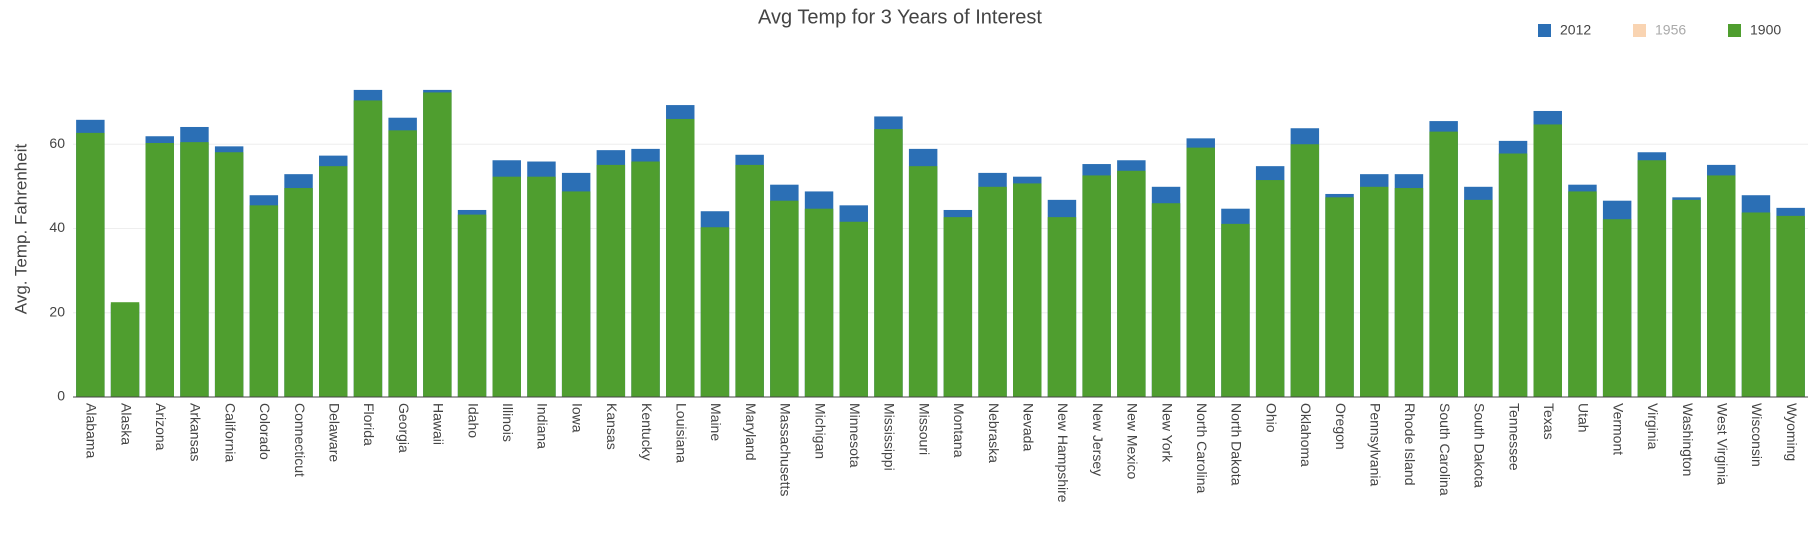  I want to click on x-tick-label: Hawaii, so click(439, 424).